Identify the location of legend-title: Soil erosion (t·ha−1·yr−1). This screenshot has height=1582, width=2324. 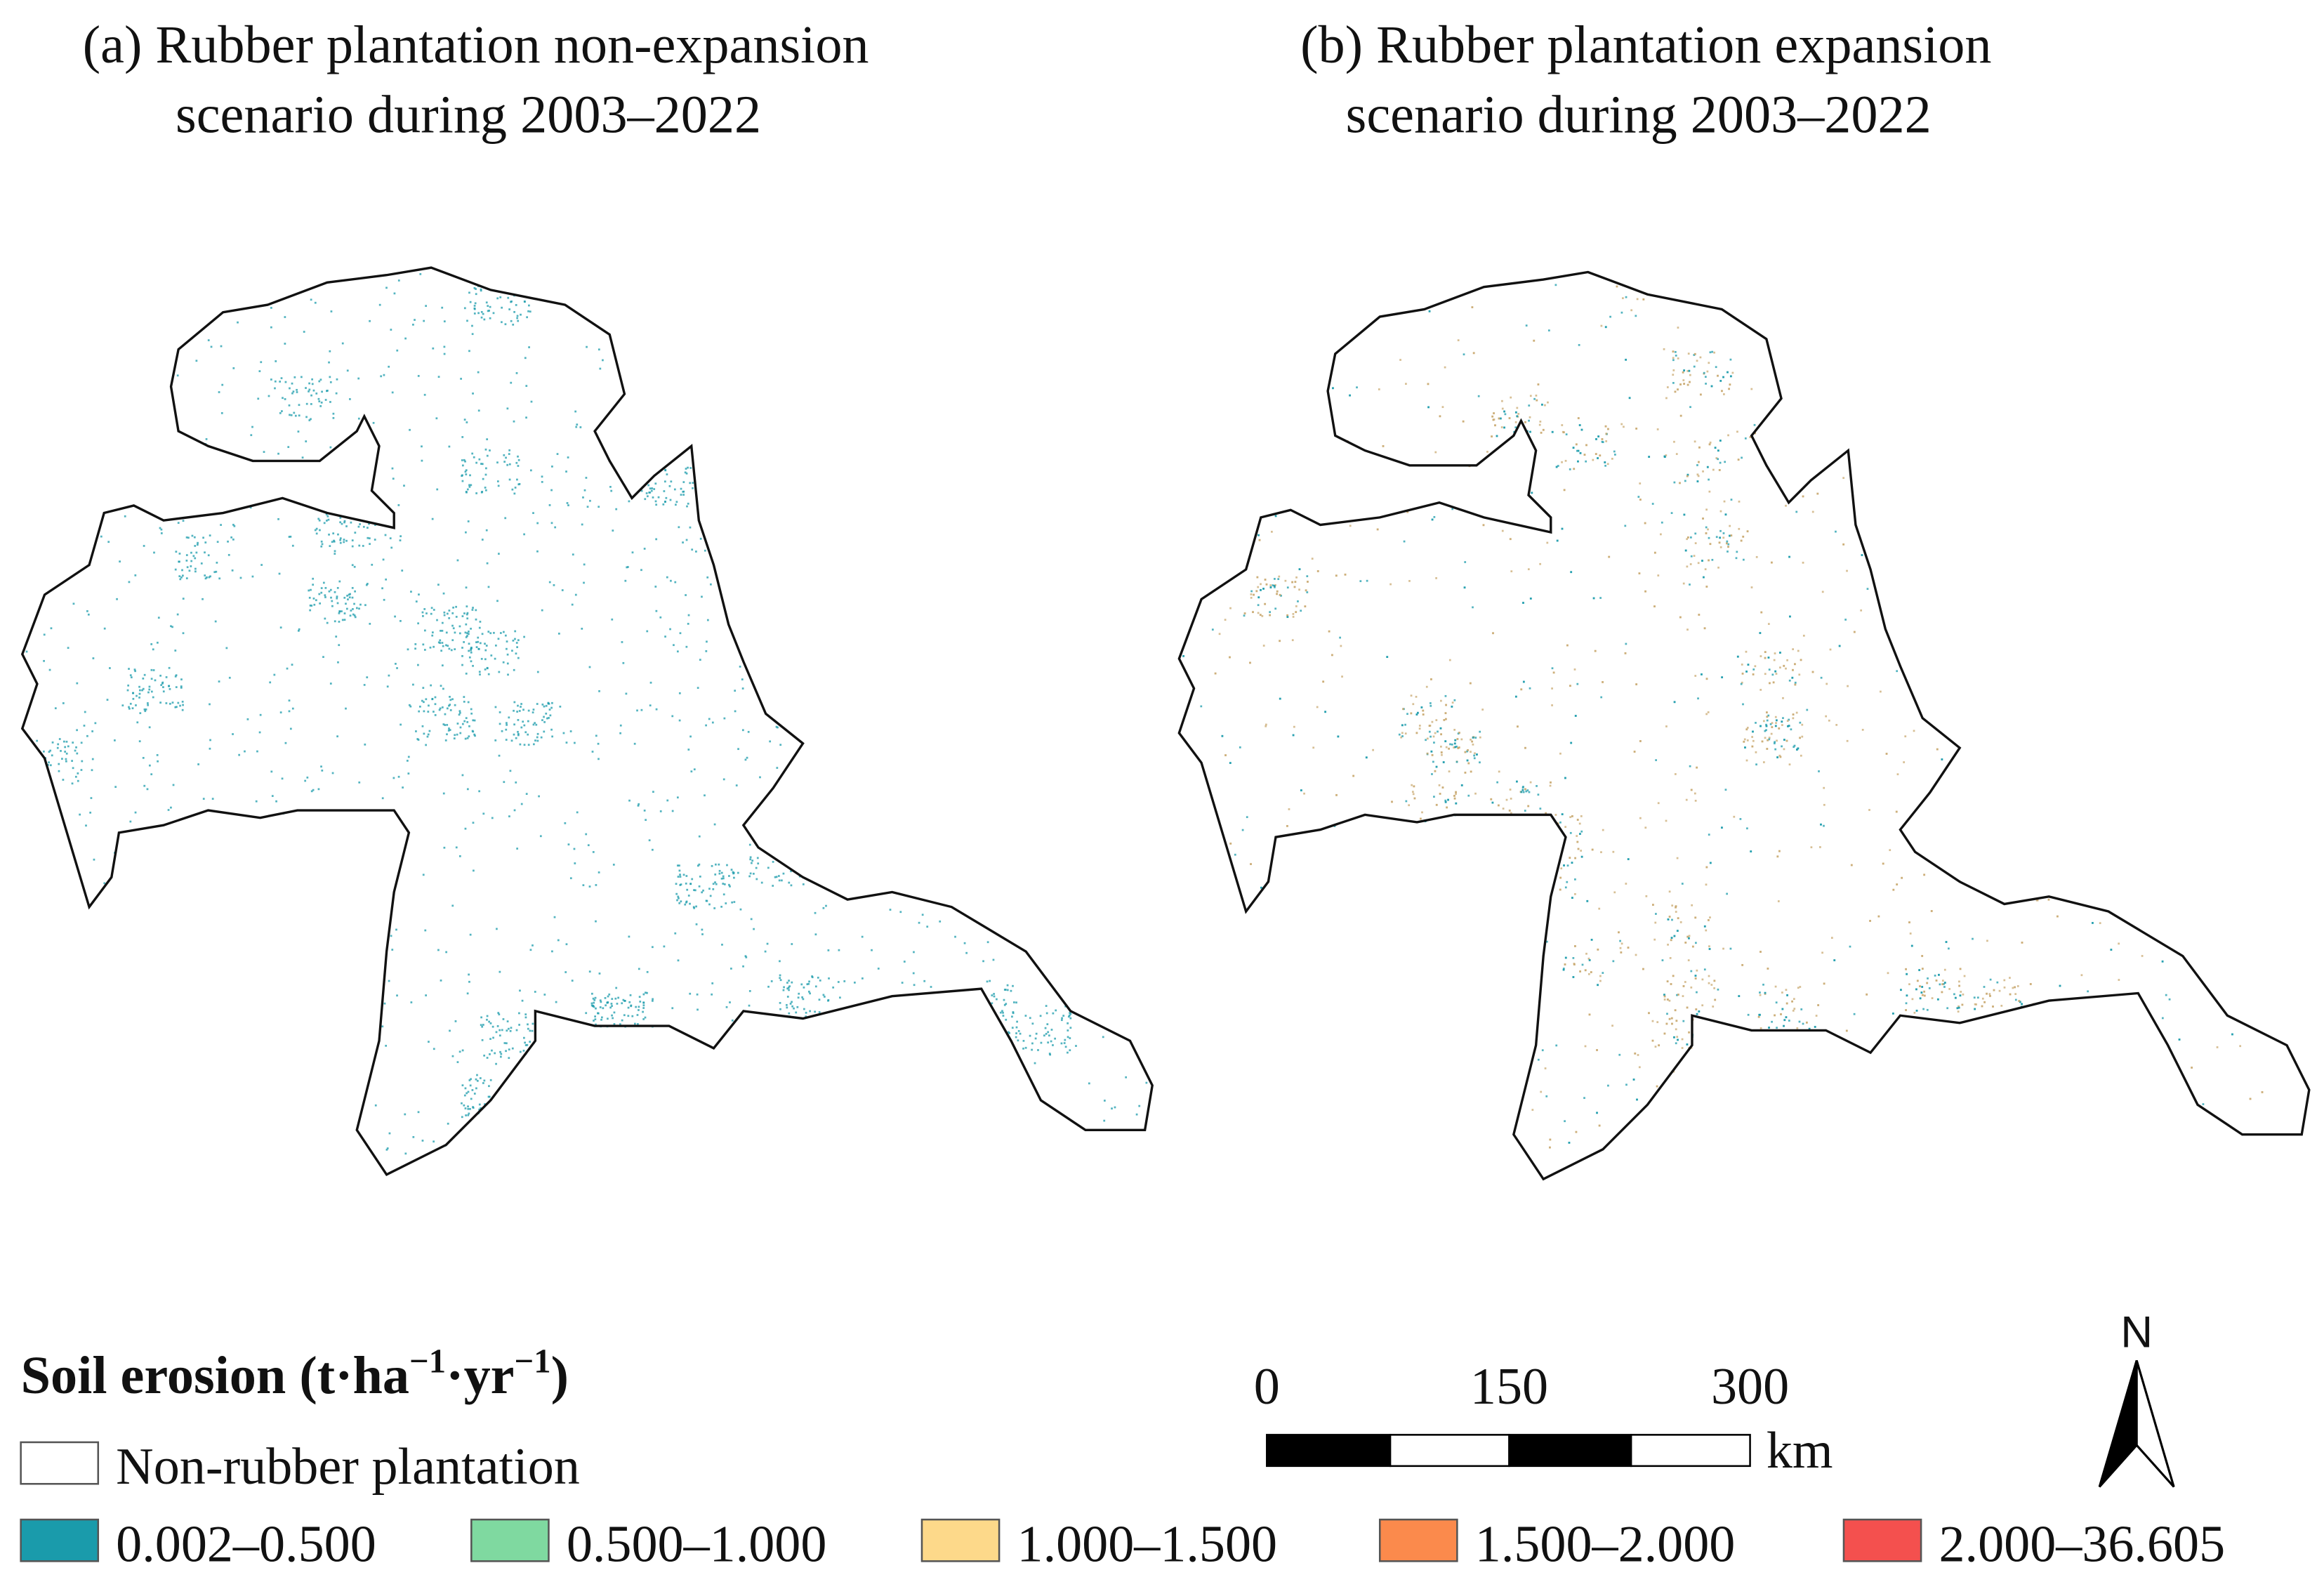
(295, 1373).